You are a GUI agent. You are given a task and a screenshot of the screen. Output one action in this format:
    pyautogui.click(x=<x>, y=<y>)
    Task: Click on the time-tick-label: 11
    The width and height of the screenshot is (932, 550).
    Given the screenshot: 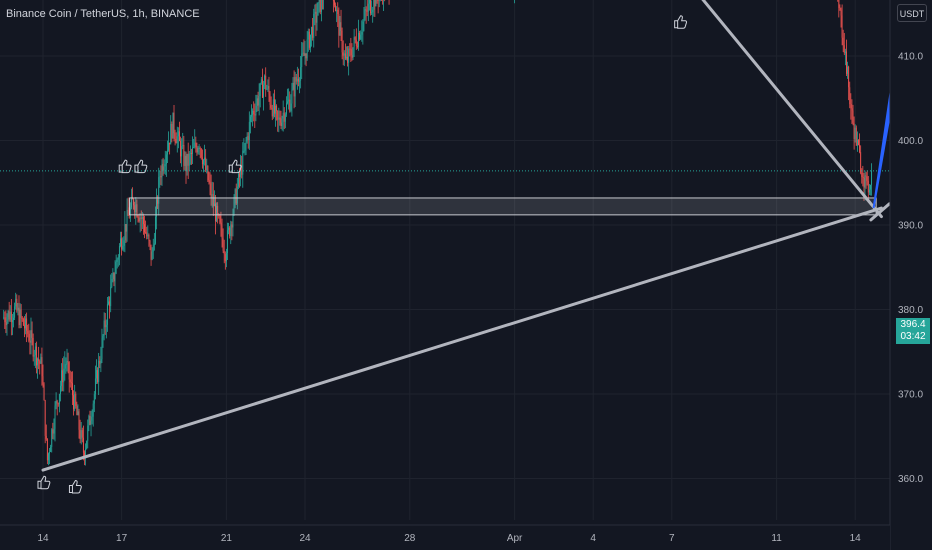 What is the action you would take?
    pyautogui.click(x=776, y=538)
    